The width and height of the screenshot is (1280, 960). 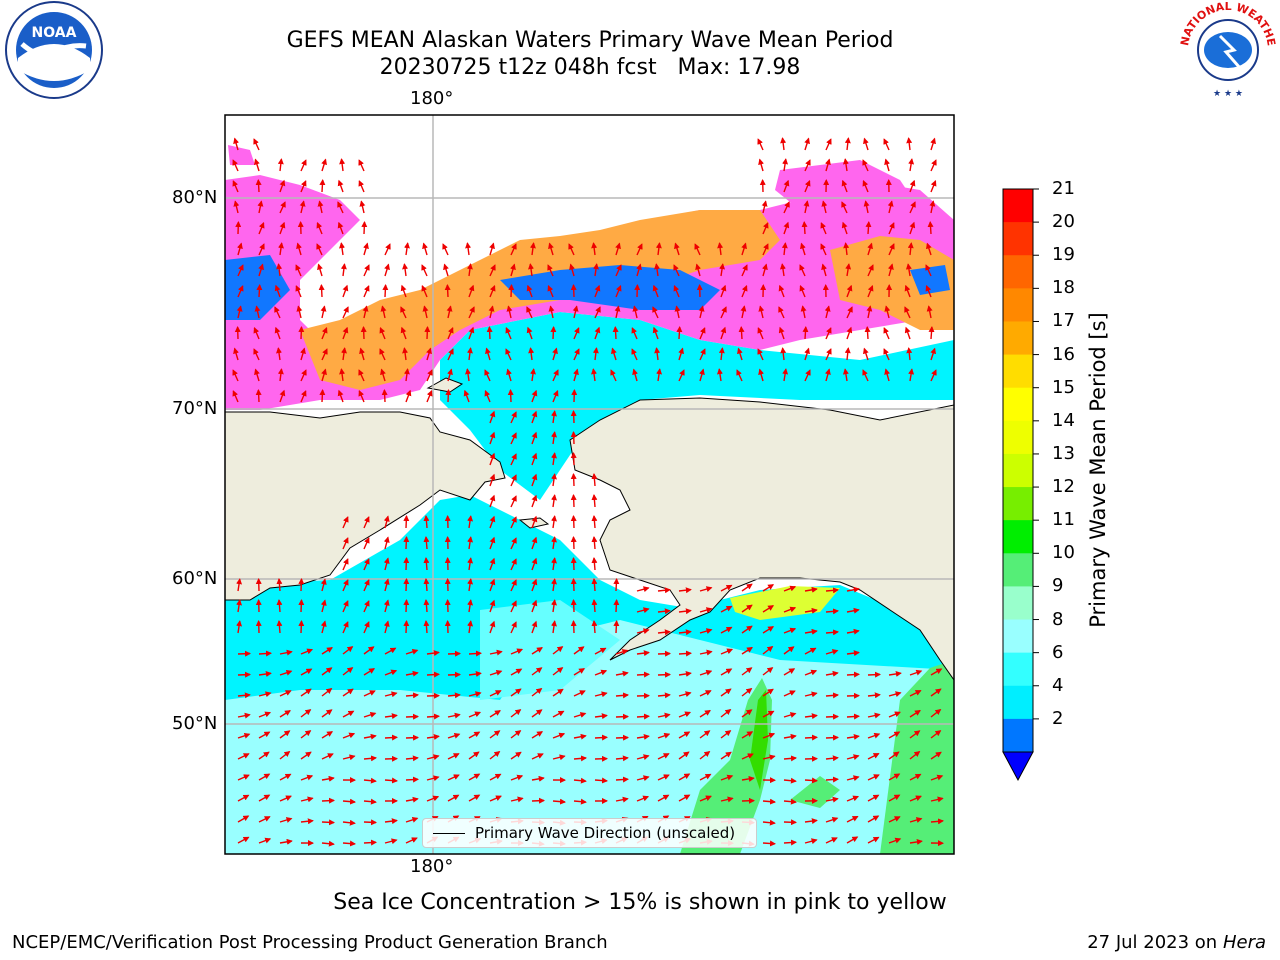 I want to click on sea-ice-pink-top, so click(x=847, y=190).